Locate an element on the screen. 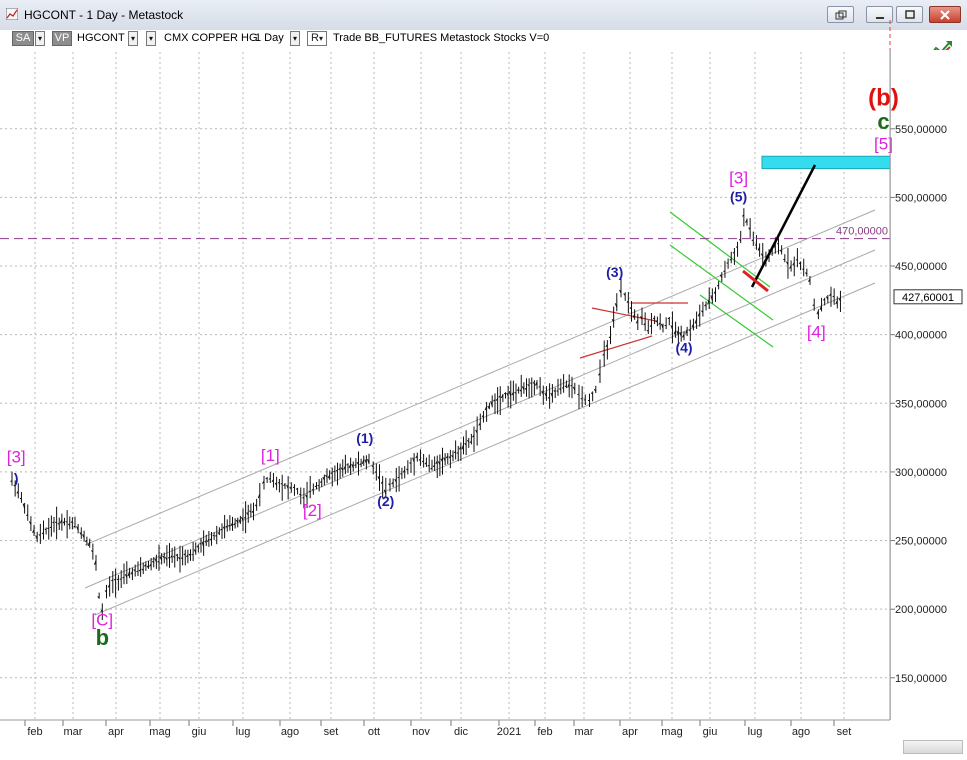  breakout-marker is located at coordinates (755, 281).